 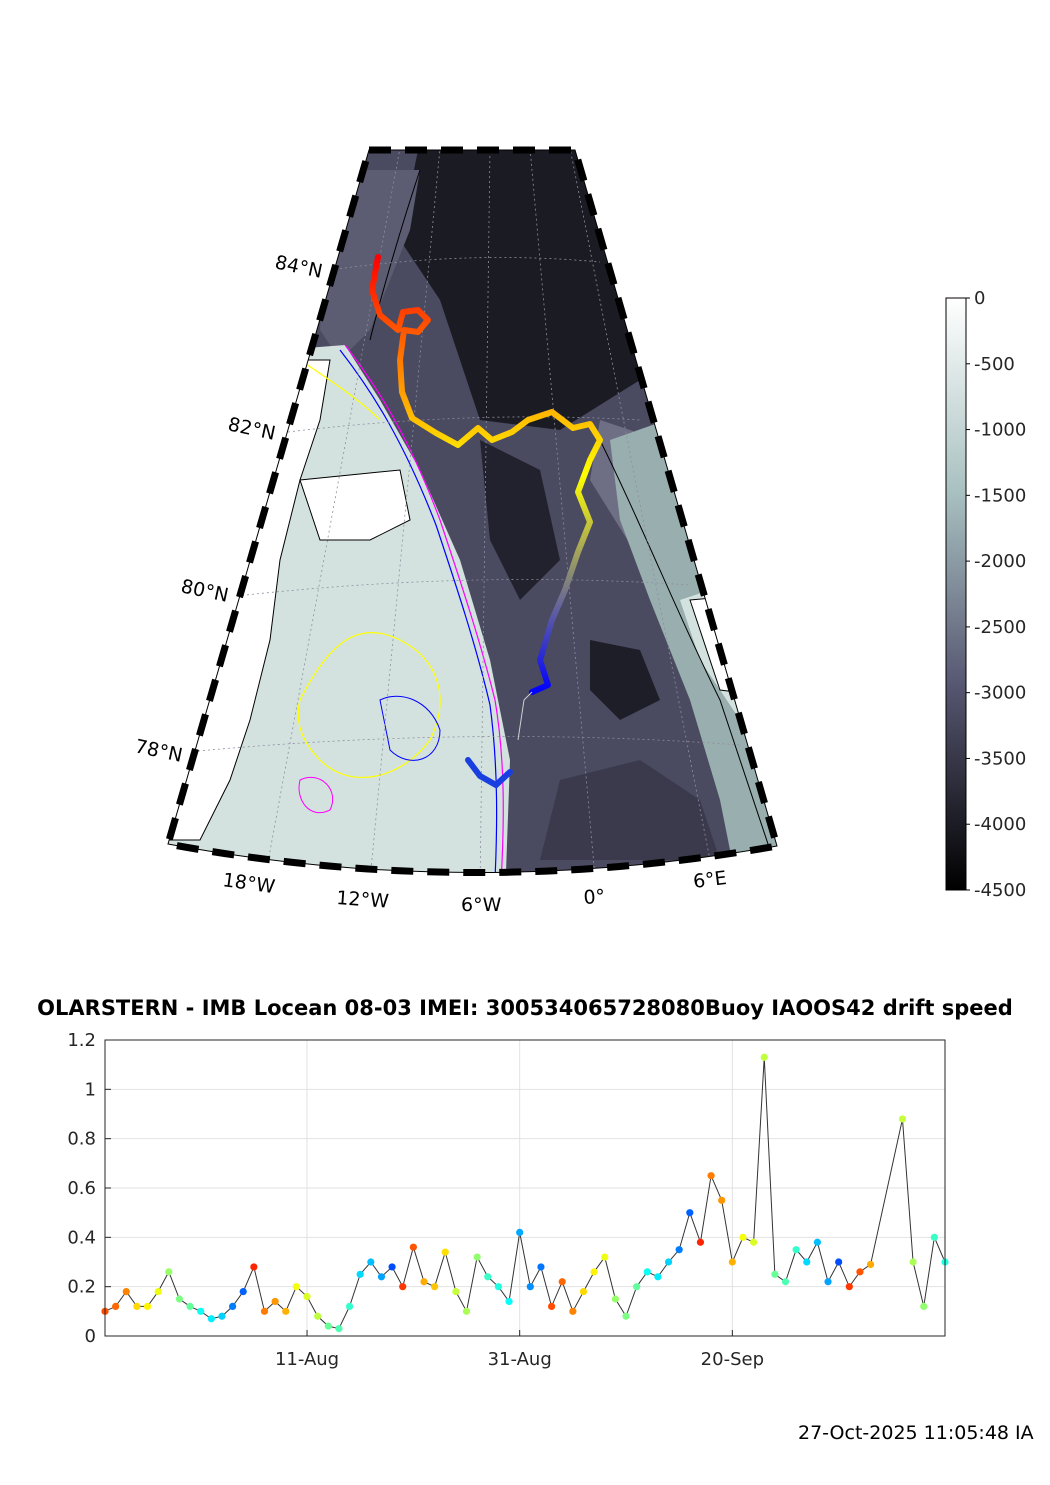 I want to click on colorbar-tick-label: -2000, so click(x=1000, y=561).